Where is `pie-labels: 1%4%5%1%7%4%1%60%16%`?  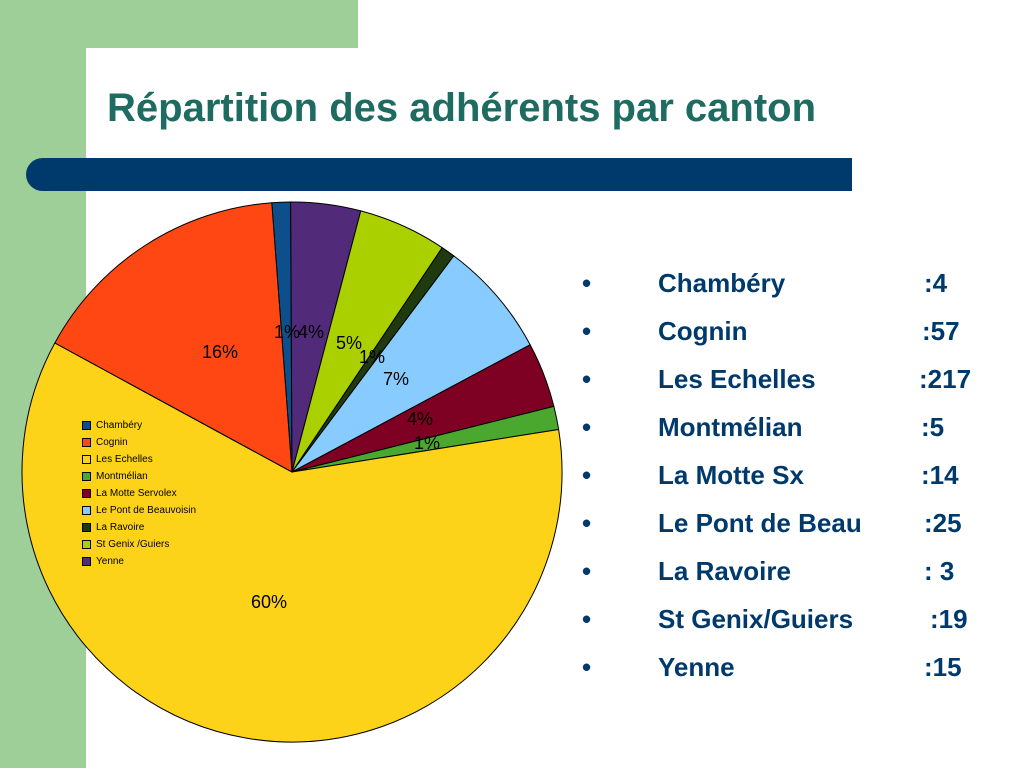 pie-labels: 1%4%5%1%7%4%1%60%16% is located at coordinates (321, 467).